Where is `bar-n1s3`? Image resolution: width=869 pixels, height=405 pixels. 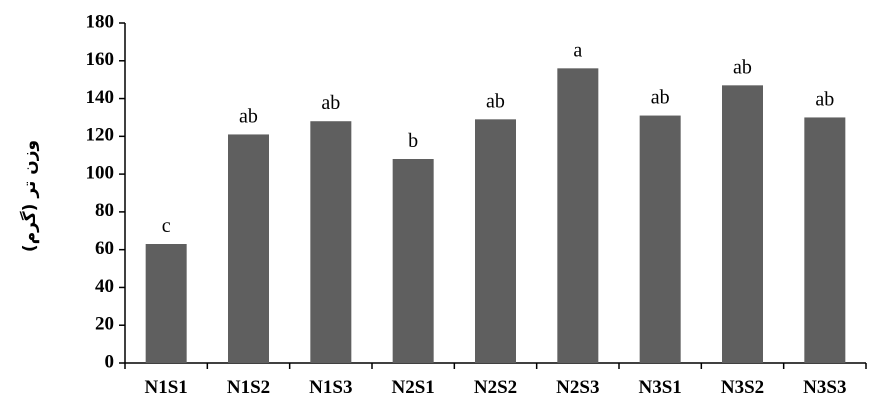
bar-n1s3 is located at coordinates (331, 242).